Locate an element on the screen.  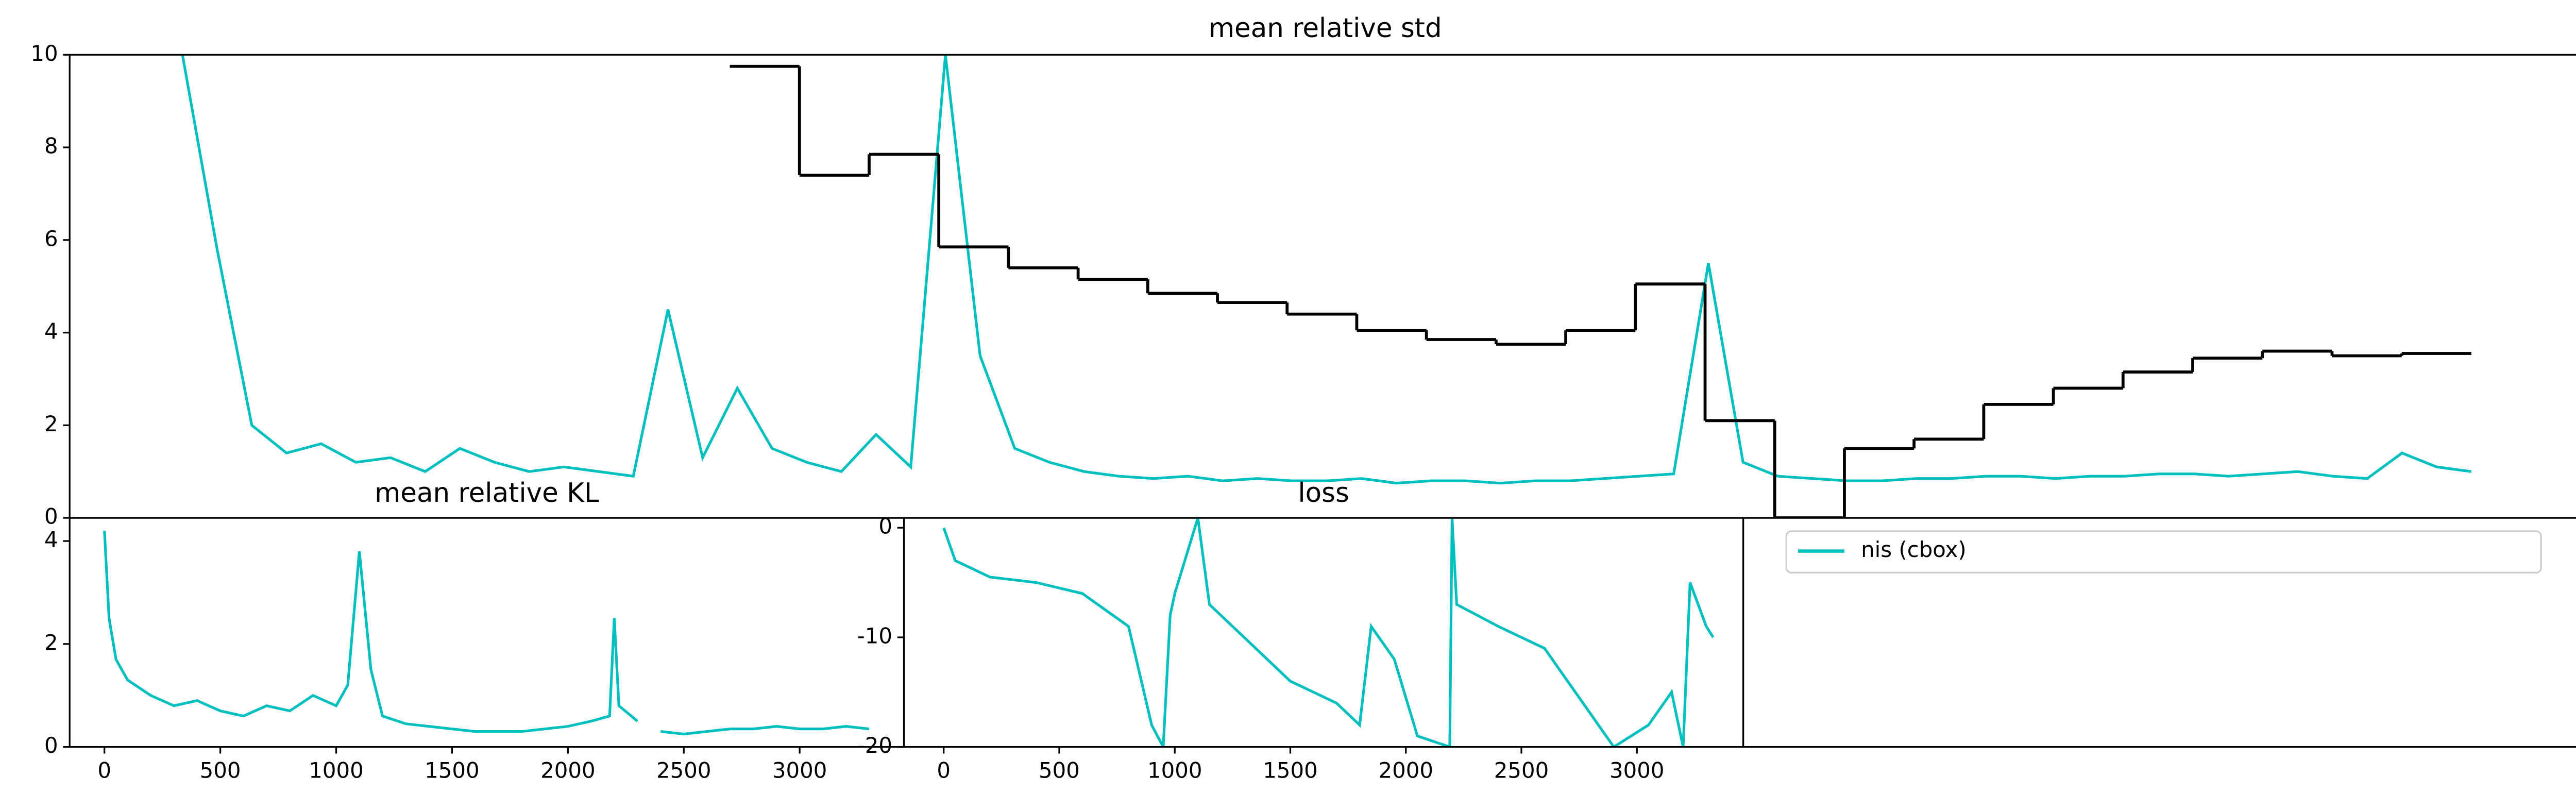
chart-title: loss is located at coordinates (1323, 493).